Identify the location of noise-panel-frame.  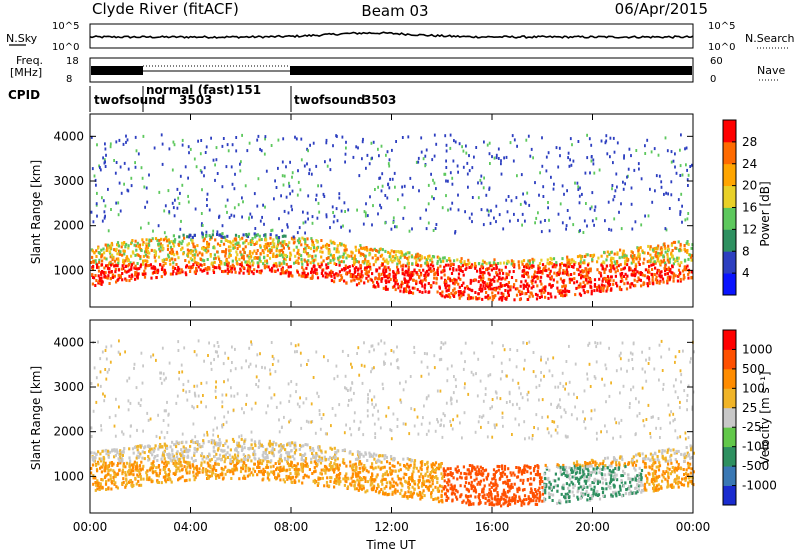
(391, 36).